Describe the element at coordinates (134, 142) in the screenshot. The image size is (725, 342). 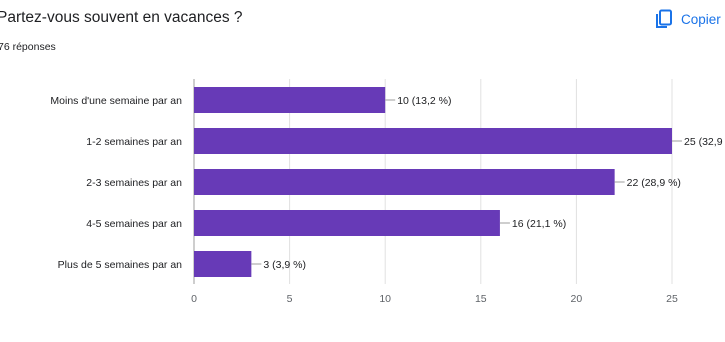
I see `category-label: 1-2 semaines par an` at that location.